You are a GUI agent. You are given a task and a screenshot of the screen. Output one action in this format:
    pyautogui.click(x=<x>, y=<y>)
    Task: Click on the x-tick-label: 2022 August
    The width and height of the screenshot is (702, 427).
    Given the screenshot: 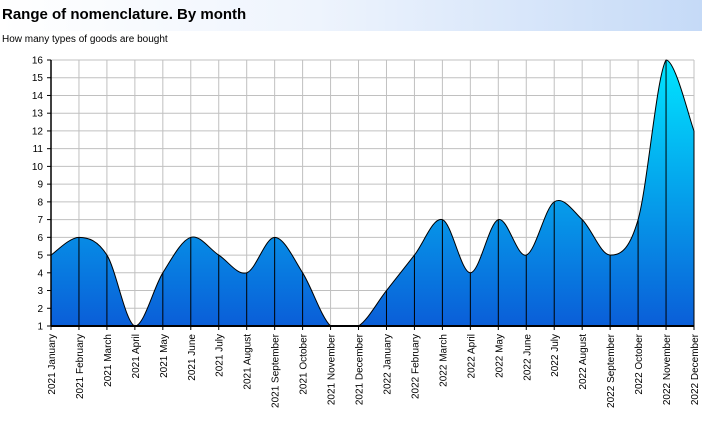 What is the action you would take?
    pyautogui.click(x=583, y=362)
    